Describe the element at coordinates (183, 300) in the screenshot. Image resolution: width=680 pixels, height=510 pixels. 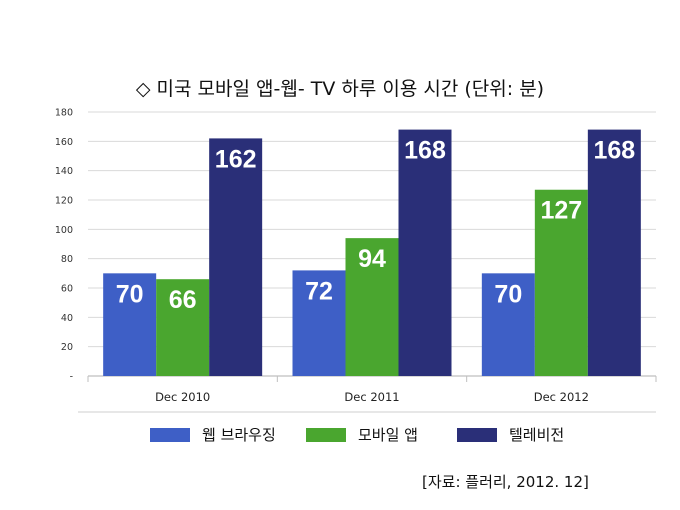
I see `bar-value-label: 66` at that location.